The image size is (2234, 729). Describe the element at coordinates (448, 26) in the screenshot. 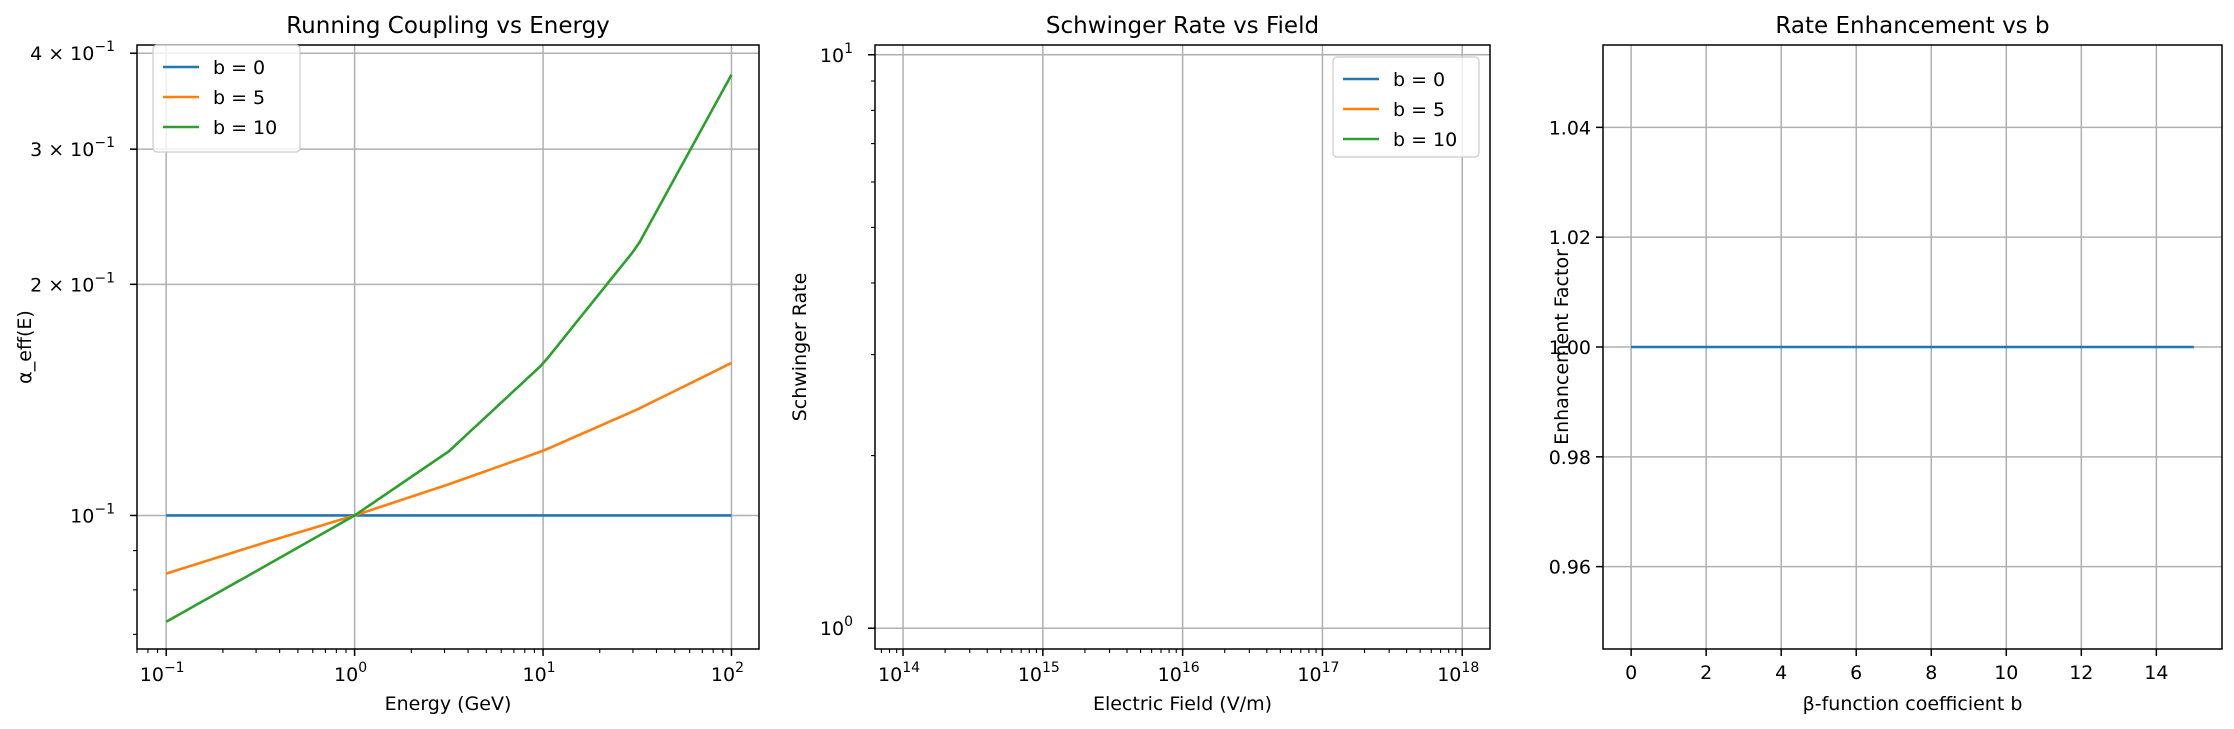

I see `chart-title: Running Coupling vs Energy` at that location.